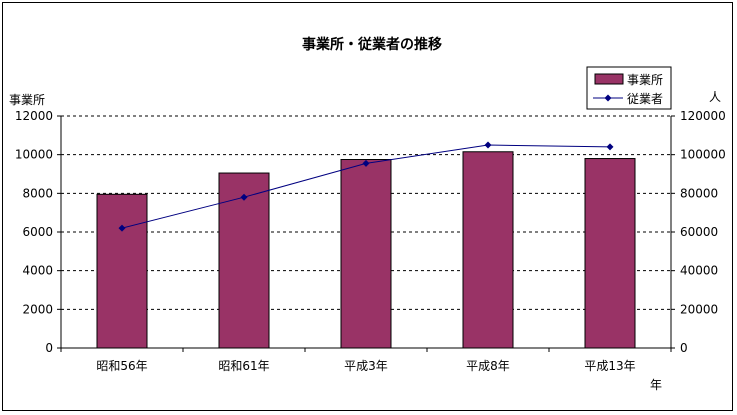 The width and height of the screenshot is (737, 415). I want to click on legend-label-bar: 事業所, so click(645, 80).